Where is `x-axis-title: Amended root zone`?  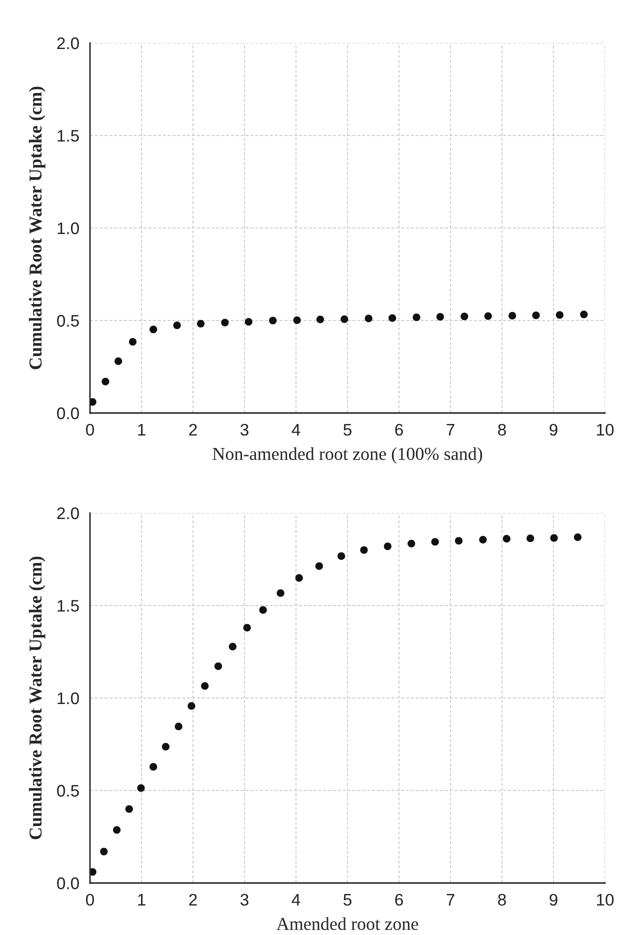
x-axis-title: Amended root zone is located at coordinates (347, 923).